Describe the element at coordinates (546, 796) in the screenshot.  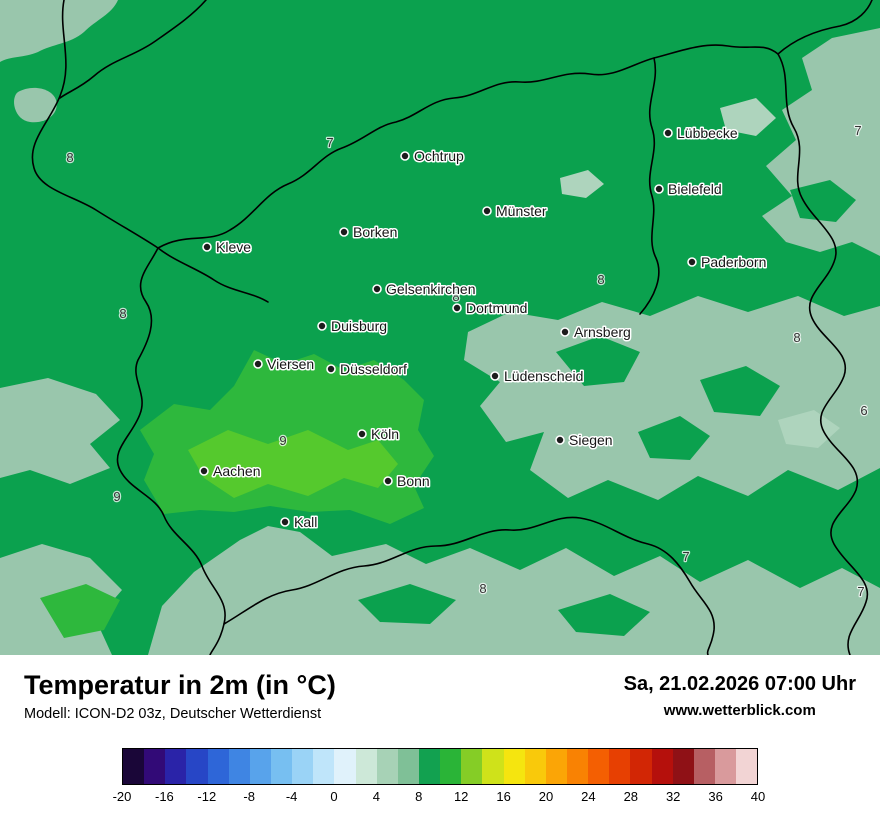
I see `colorbar-tick: 20` at that location.